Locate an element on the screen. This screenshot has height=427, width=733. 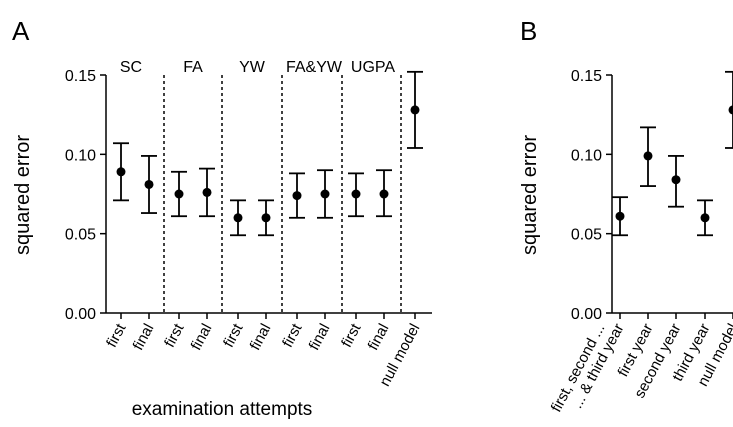
panel-a-y-axis-label: squared error is located at coordinates (23, 195).